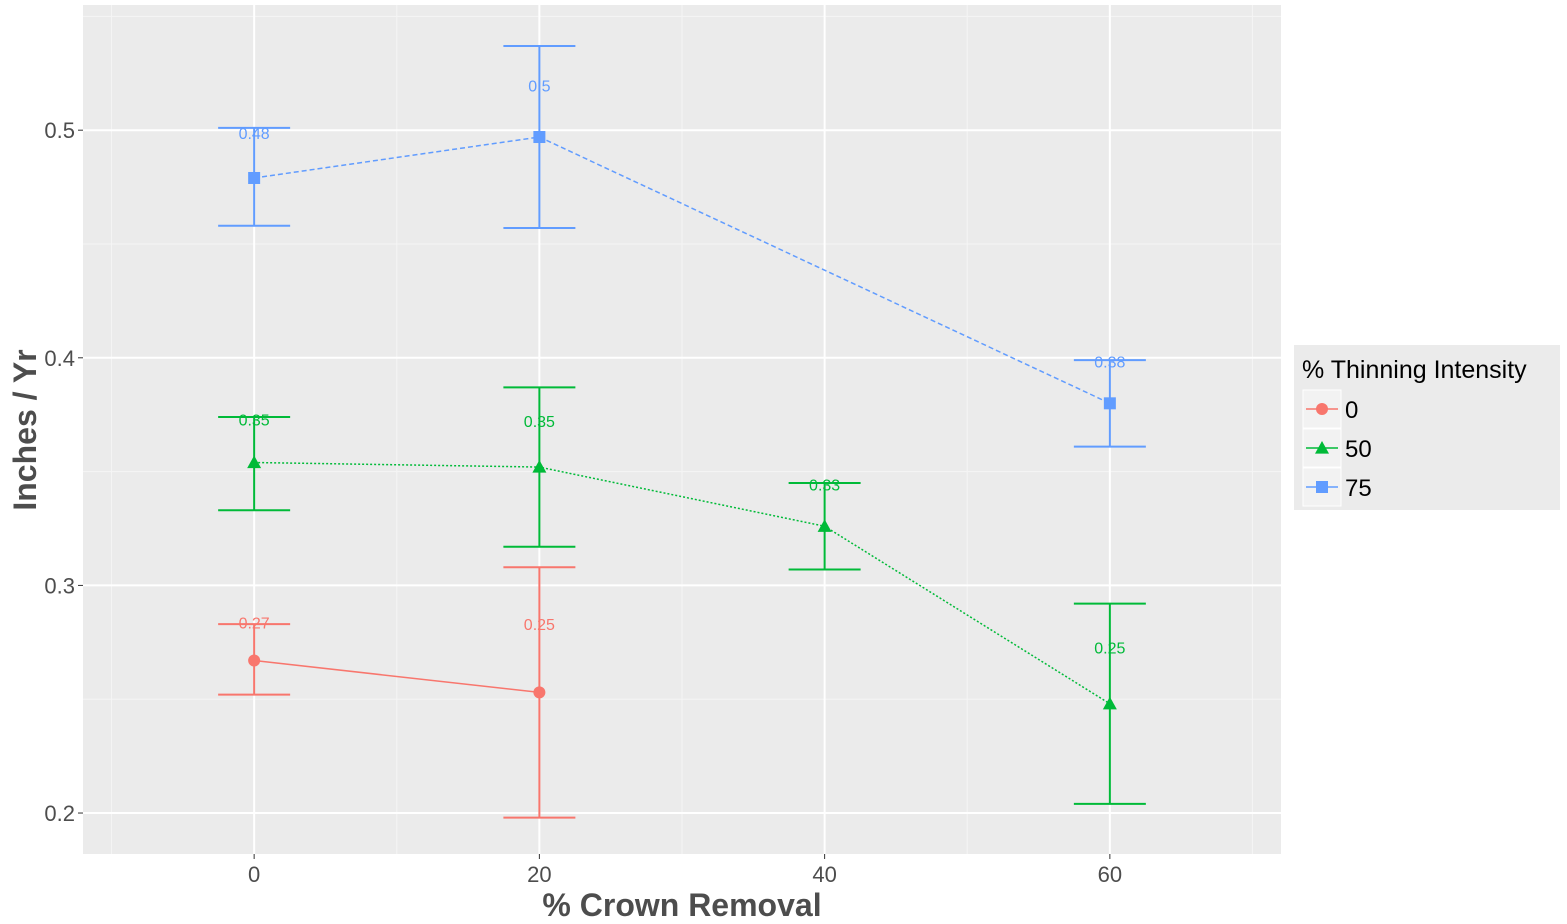 This screenshot has width=1567, height=924. What do you see at coordinates (1110, 874) in the screenshot?
I see `x-tick-label: 60` at bounding box center [1110, 874].